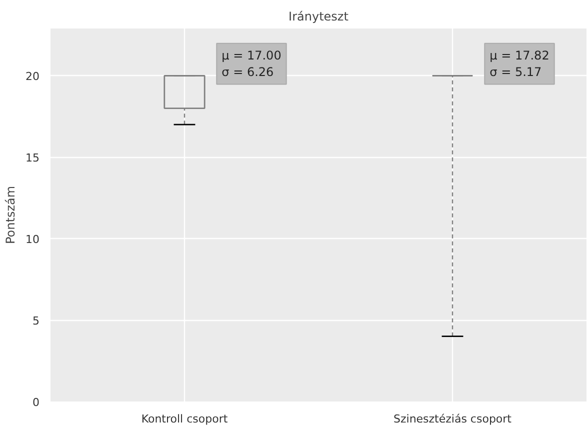 The height and width of the screenshot is (428, 588). What do you see at coordinates (33, 77) in the screenshot?
I see `y-tick-label: 20` at bounding box center [33, 77].